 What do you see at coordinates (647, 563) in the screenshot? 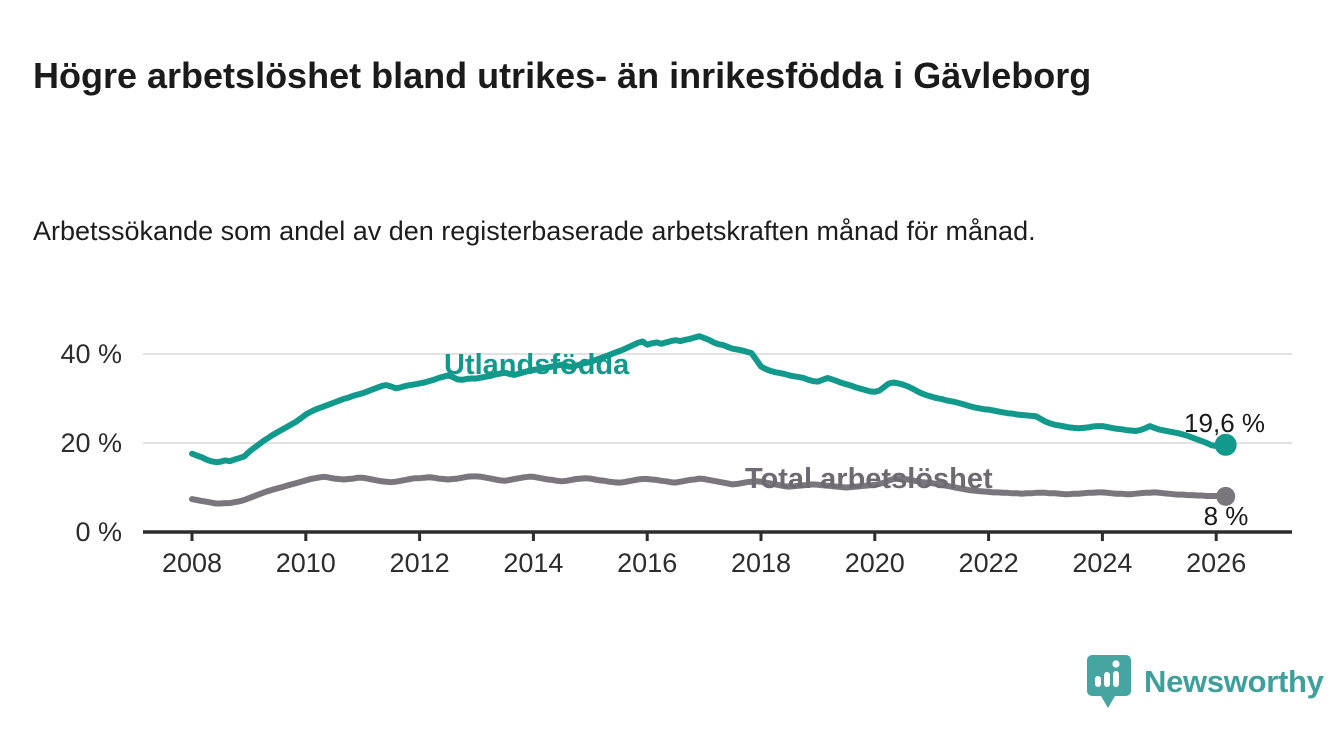
I see `x-tick-label: 2016` at bounding box center [647, 563].